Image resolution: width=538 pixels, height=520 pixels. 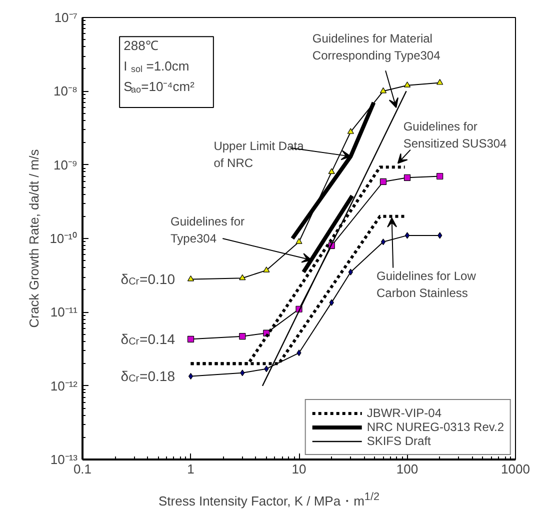 What do you see at coordinates (515, 469) in the screenshot?
I see `x-tick-label: 1000` at bounding box center [515, 469].